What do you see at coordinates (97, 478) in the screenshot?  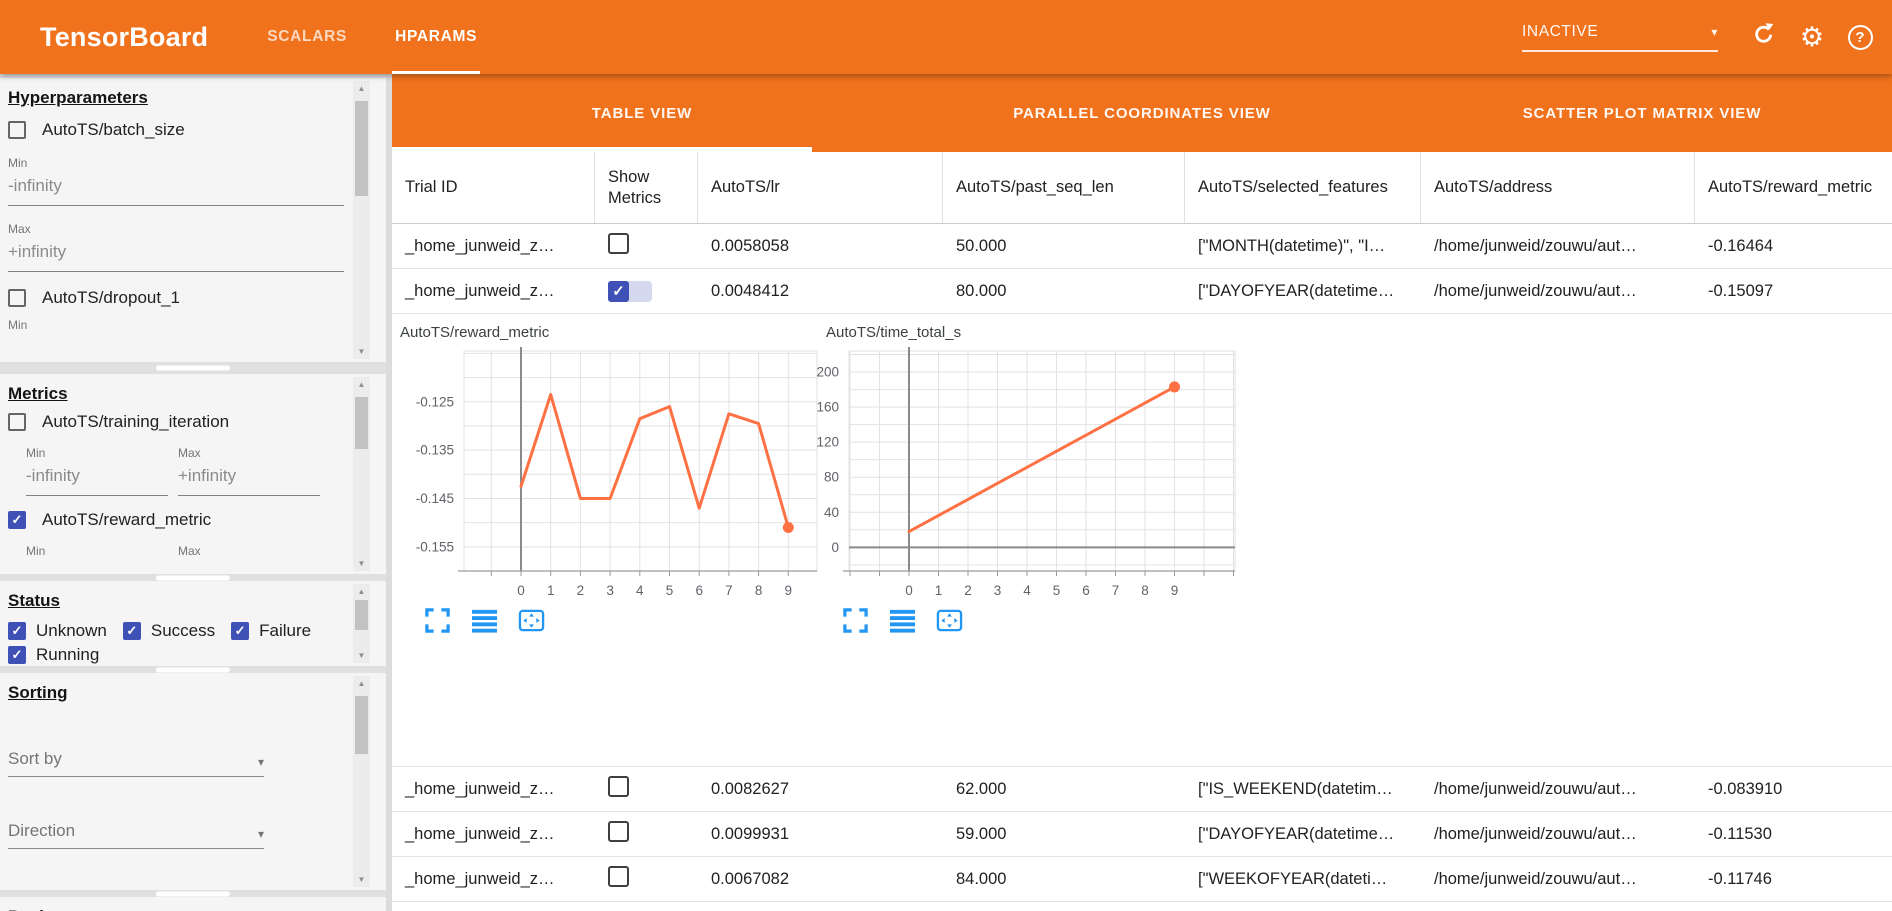 I see `min-input: -infinity` at bounding box center [97, 478].